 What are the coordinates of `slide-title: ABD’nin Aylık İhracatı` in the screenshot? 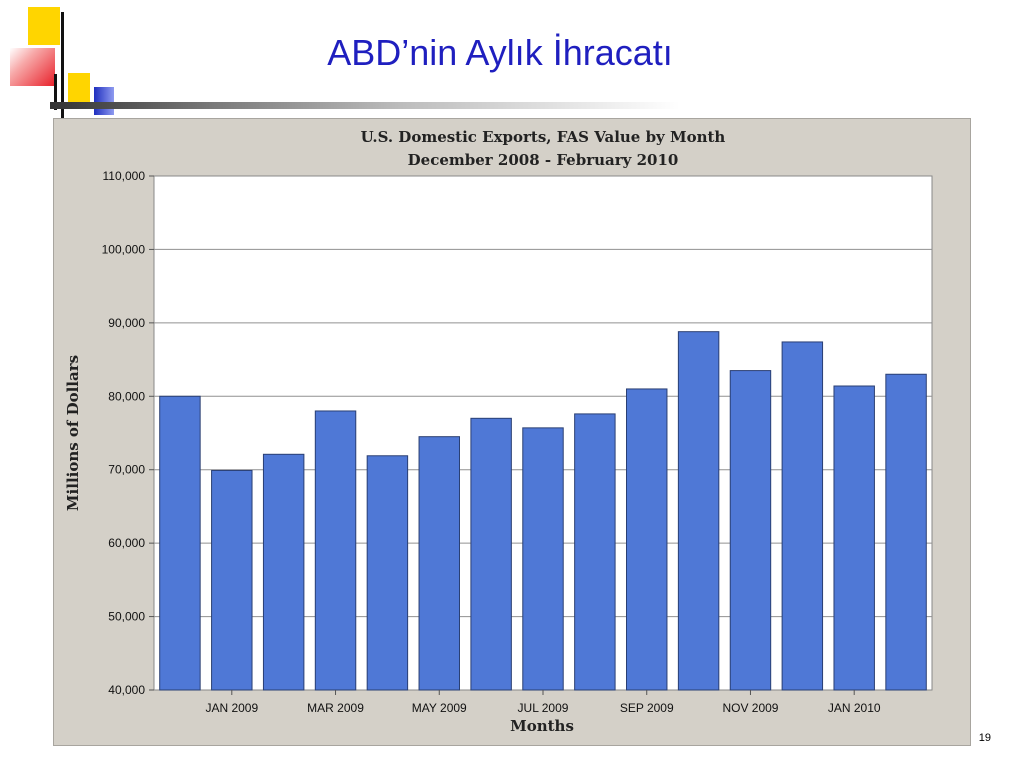 It's located at (500, 52).